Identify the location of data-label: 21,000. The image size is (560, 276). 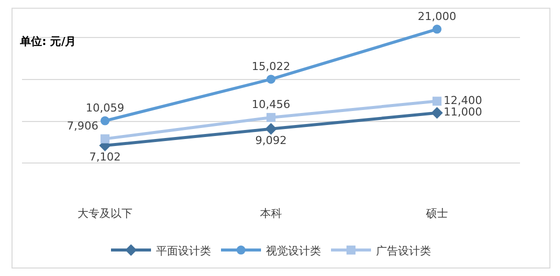
(437, 16).